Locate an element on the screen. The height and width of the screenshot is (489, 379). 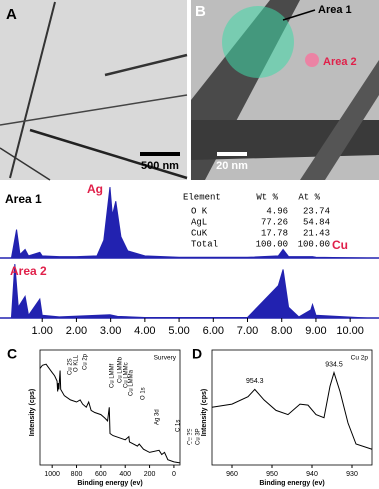
area-title: Area 1 is located at coordinates (23, 199).